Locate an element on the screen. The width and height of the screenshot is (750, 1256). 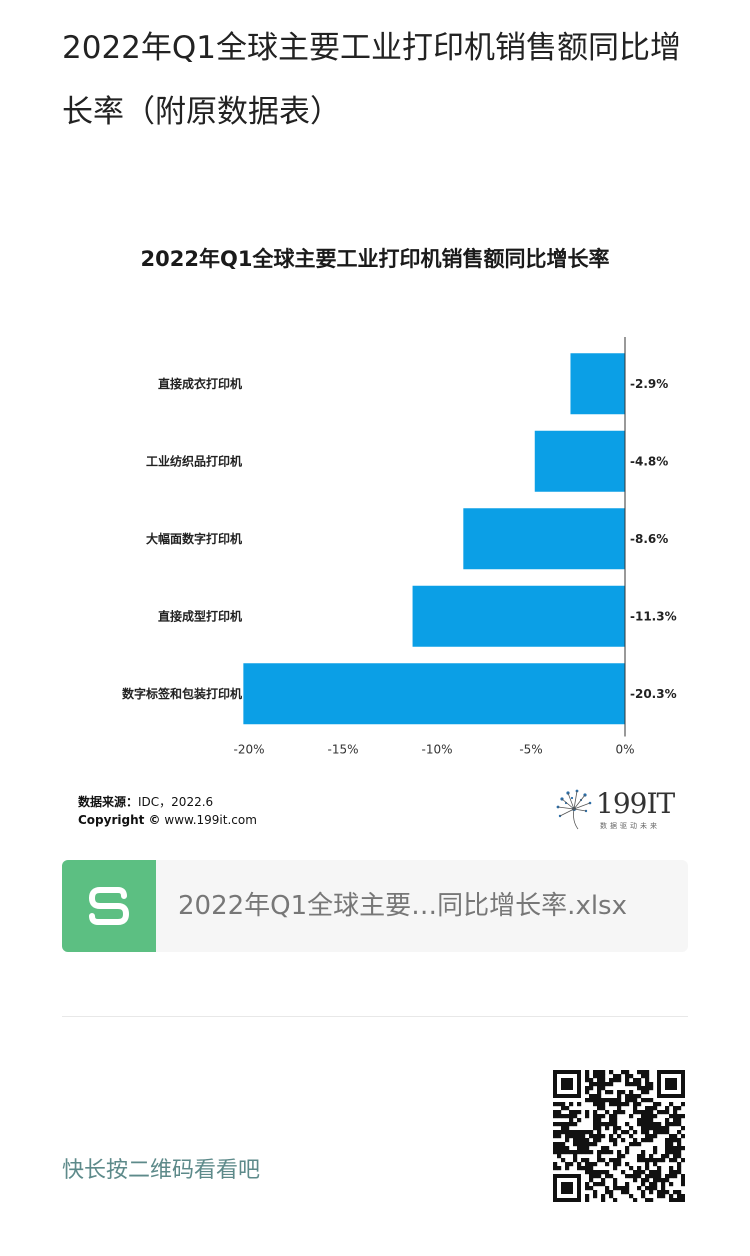
category-label: 大幅面数字打印机 is located at coordinates (194, 538).